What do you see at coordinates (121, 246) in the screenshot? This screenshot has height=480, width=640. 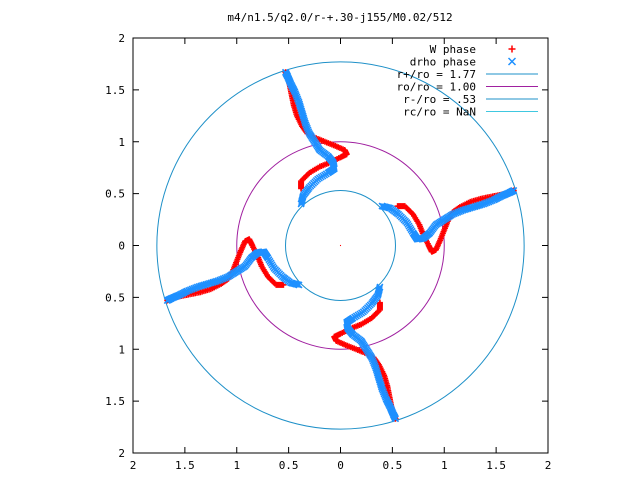 I see `y-tick-label-4: 0` at bounding box center [121, 246].